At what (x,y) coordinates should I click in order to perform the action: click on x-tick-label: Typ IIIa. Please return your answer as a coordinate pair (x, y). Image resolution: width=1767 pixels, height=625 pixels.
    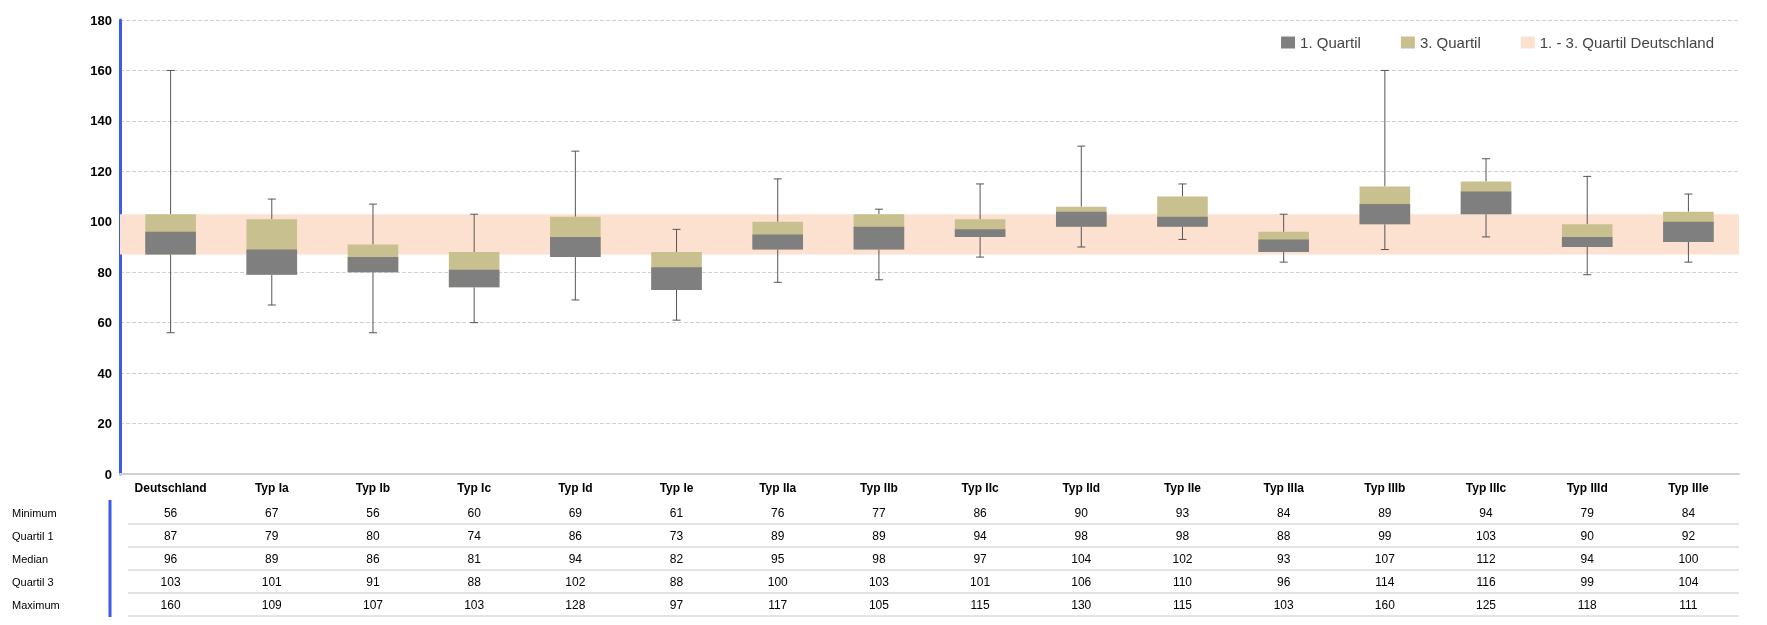
    Looking at the image, I should click on (1284, 488).